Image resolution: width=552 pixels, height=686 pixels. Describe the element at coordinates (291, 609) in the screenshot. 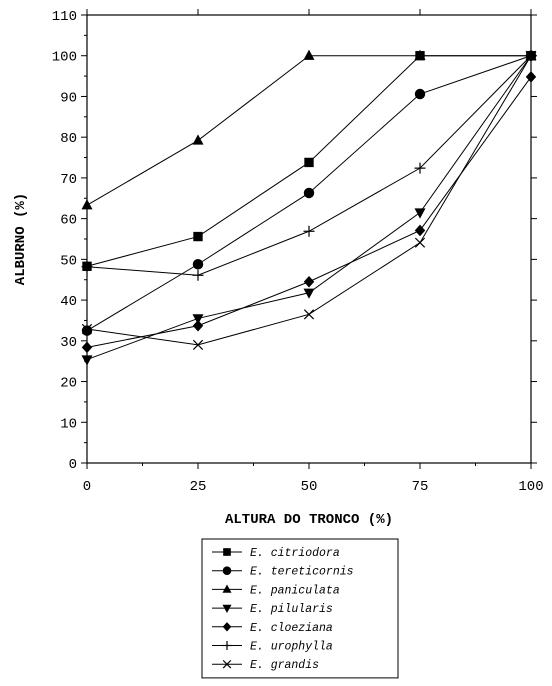

I see `legend-label: E. pilularis` at that location.